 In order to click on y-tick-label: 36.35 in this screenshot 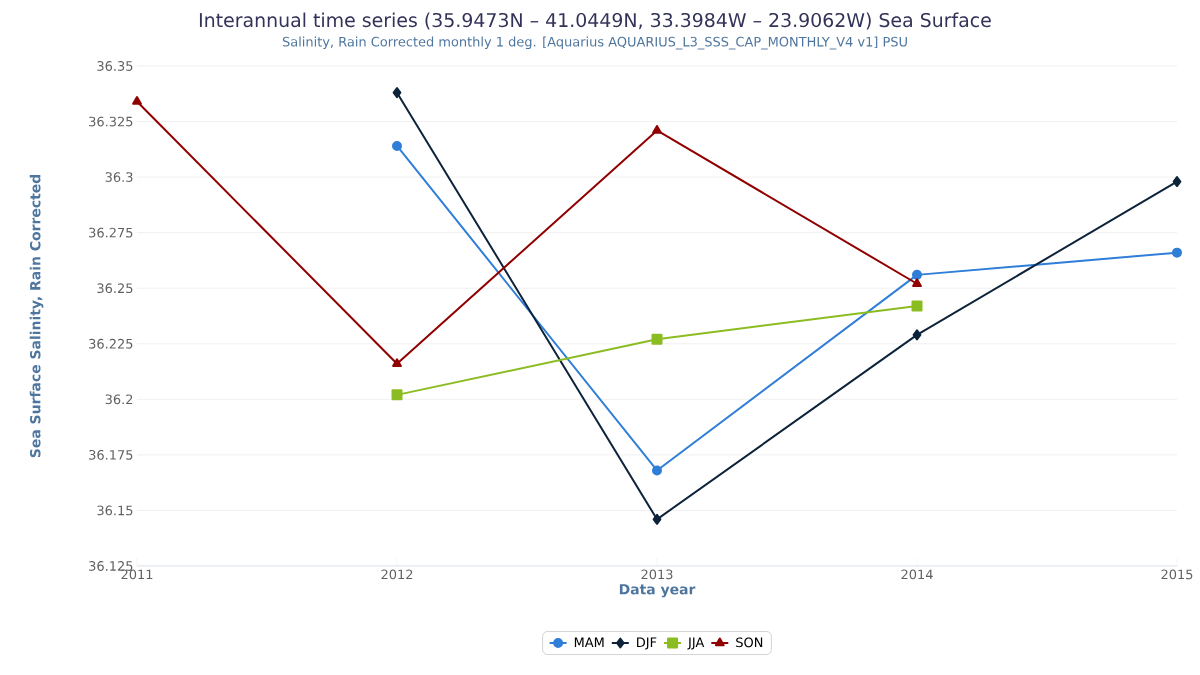, I will do `click(115, 66)`.